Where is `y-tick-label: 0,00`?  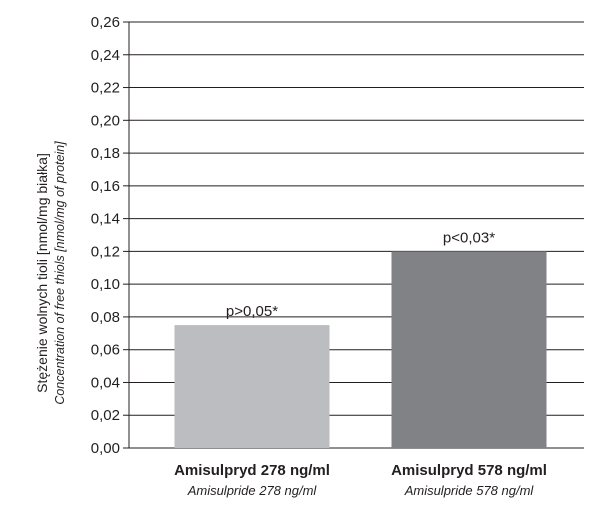 y-tick-label: 0,00 is located at coordinates (105, 448).